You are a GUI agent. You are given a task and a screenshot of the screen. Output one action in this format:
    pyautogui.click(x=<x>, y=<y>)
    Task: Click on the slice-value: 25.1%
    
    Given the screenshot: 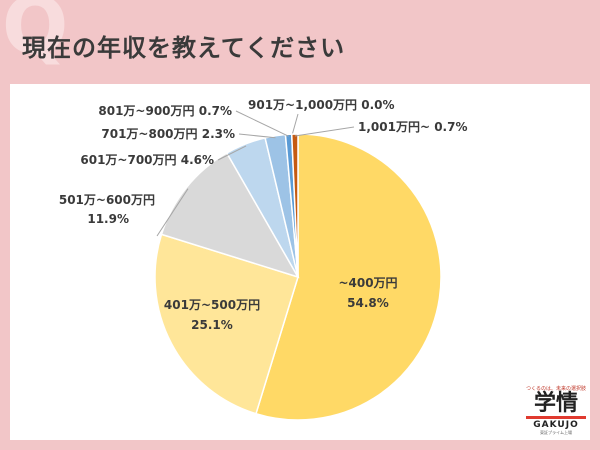 What is the action you would take?
    pyautogui.click(x=212, y=325)
    